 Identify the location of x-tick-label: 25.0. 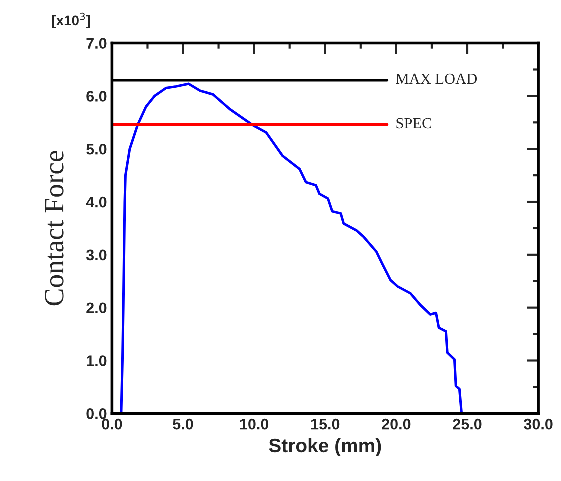
(467, 424).